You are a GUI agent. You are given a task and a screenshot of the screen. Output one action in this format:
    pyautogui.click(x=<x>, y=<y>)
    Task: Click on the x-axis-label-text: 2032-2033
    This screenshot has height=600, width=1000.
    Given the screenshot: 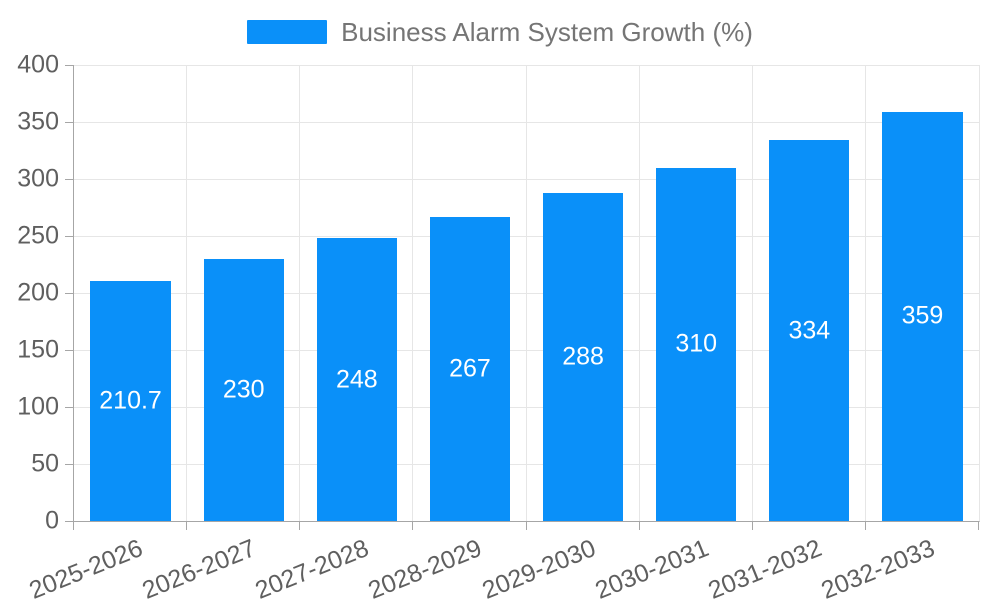 What is the action you would take?
    pyautogui.click(x=878, y=567)
    